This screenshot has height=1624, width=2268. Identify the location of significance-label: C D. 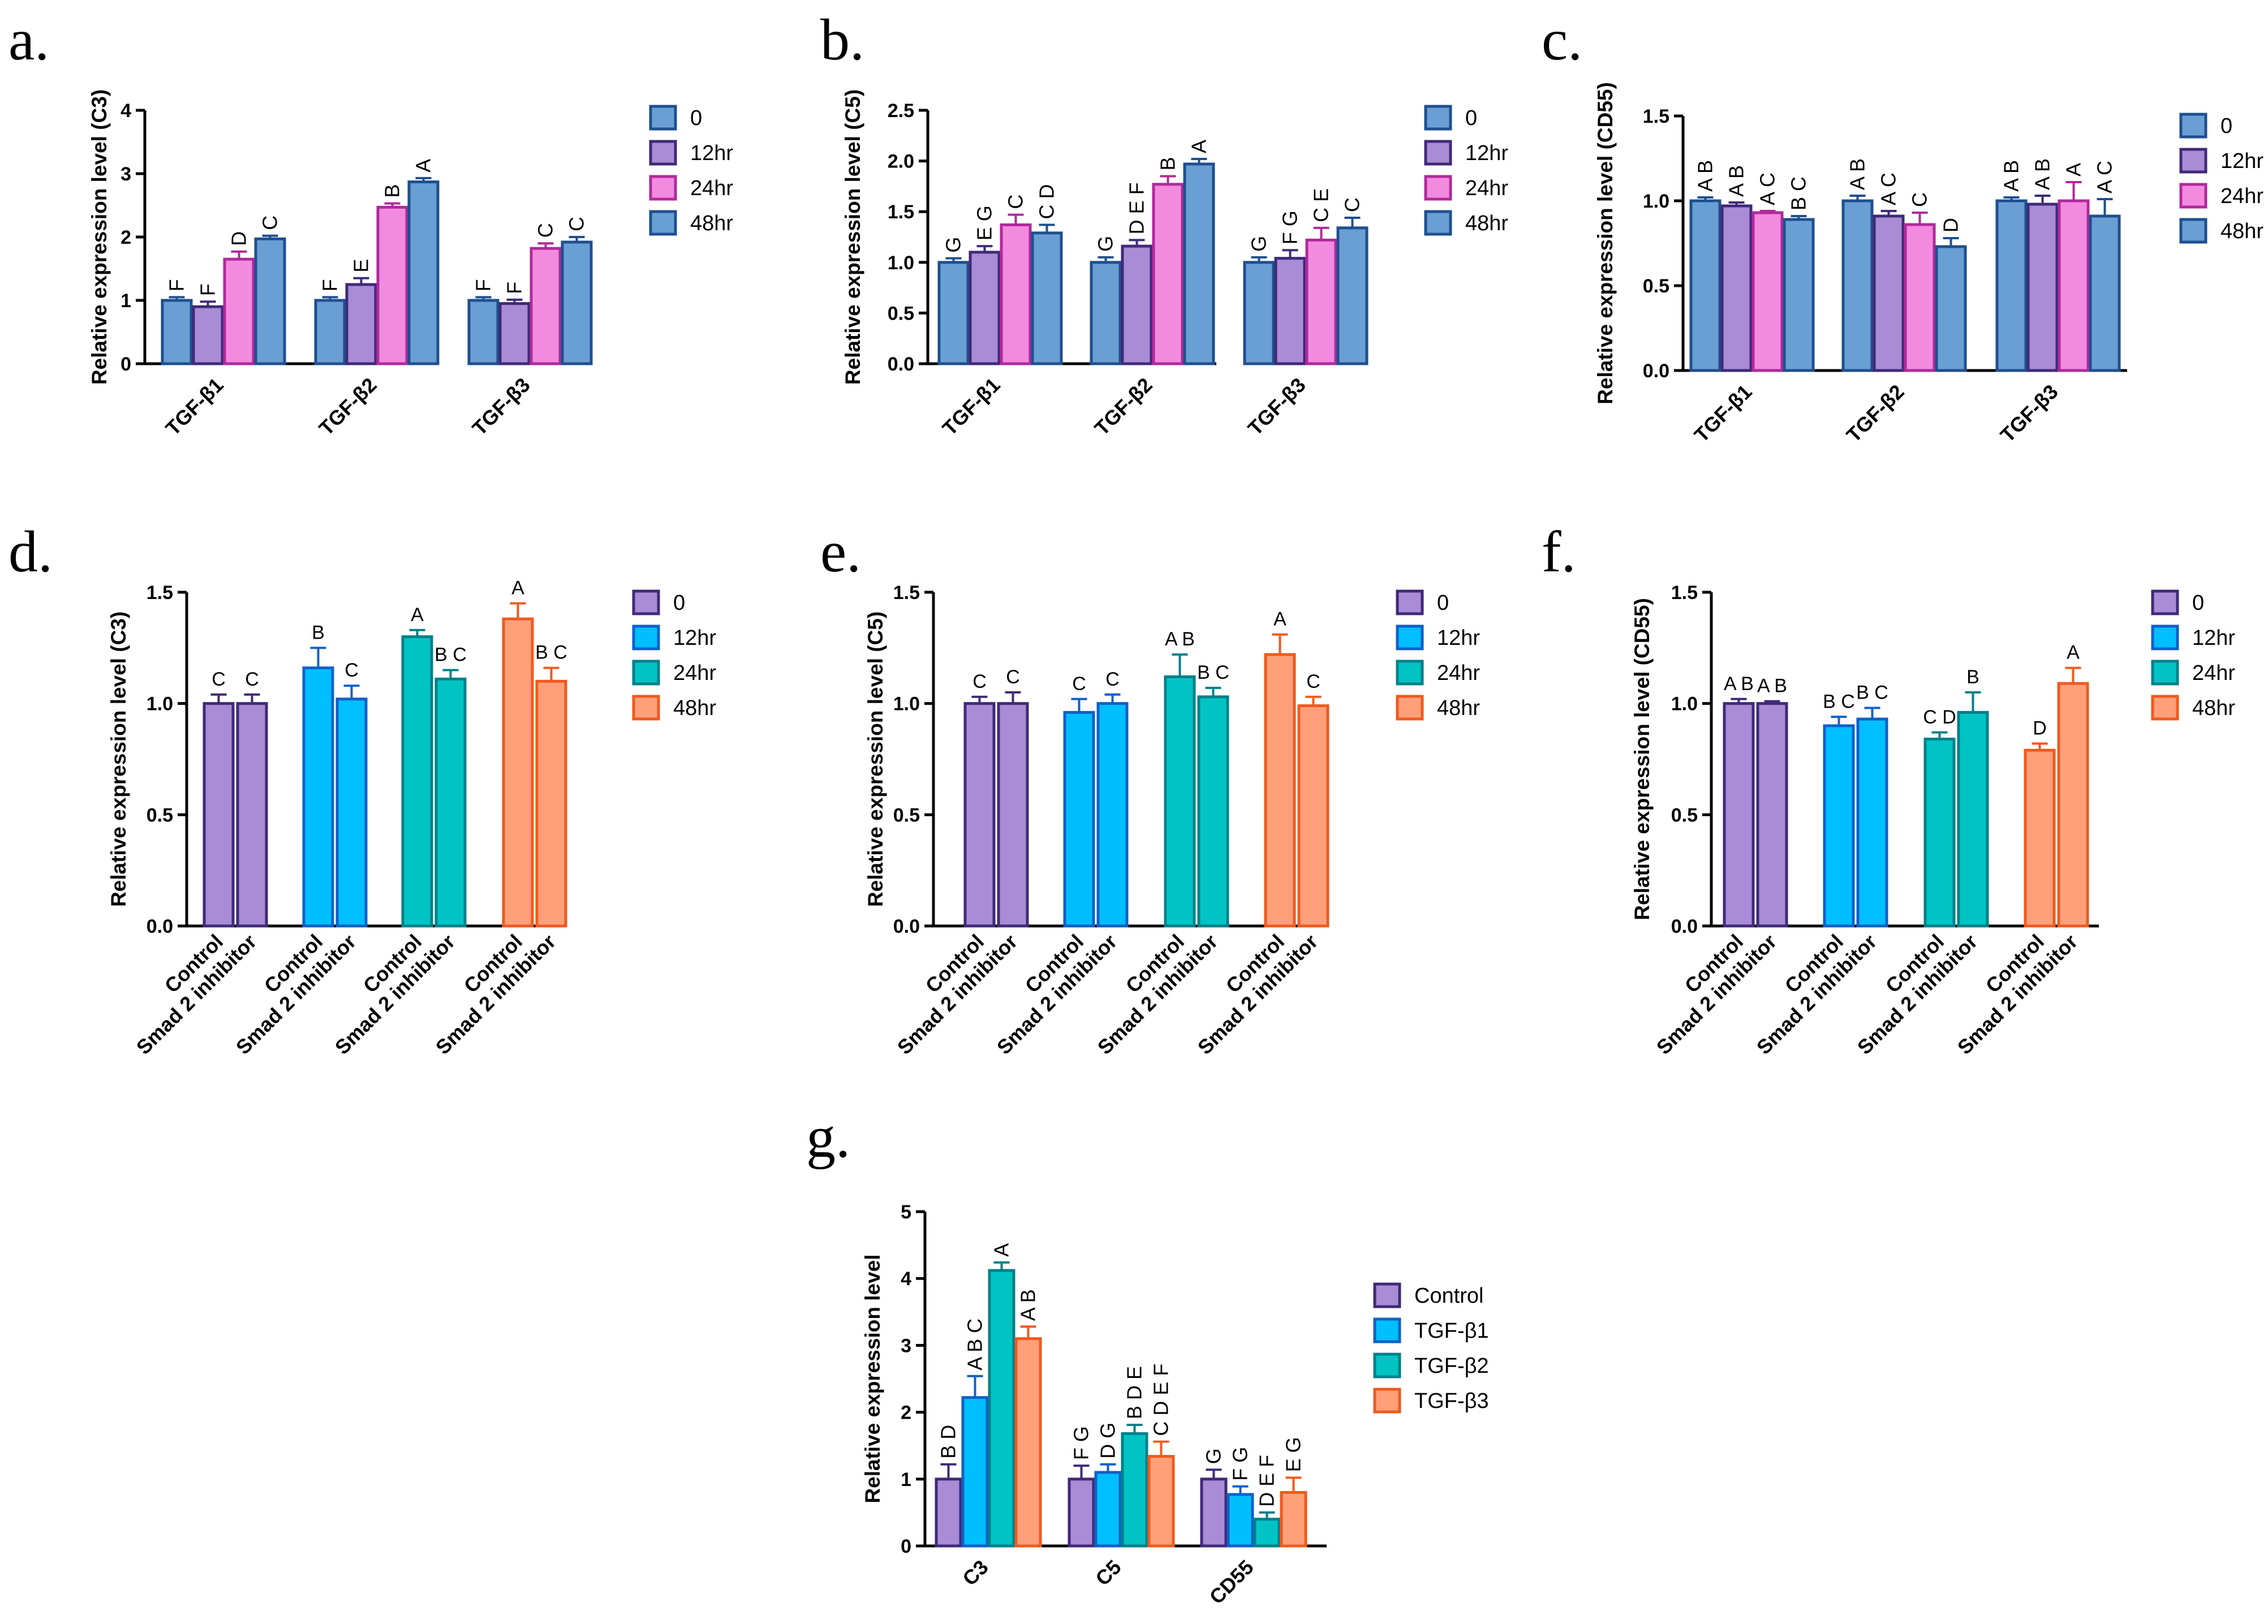
(1940, 717).